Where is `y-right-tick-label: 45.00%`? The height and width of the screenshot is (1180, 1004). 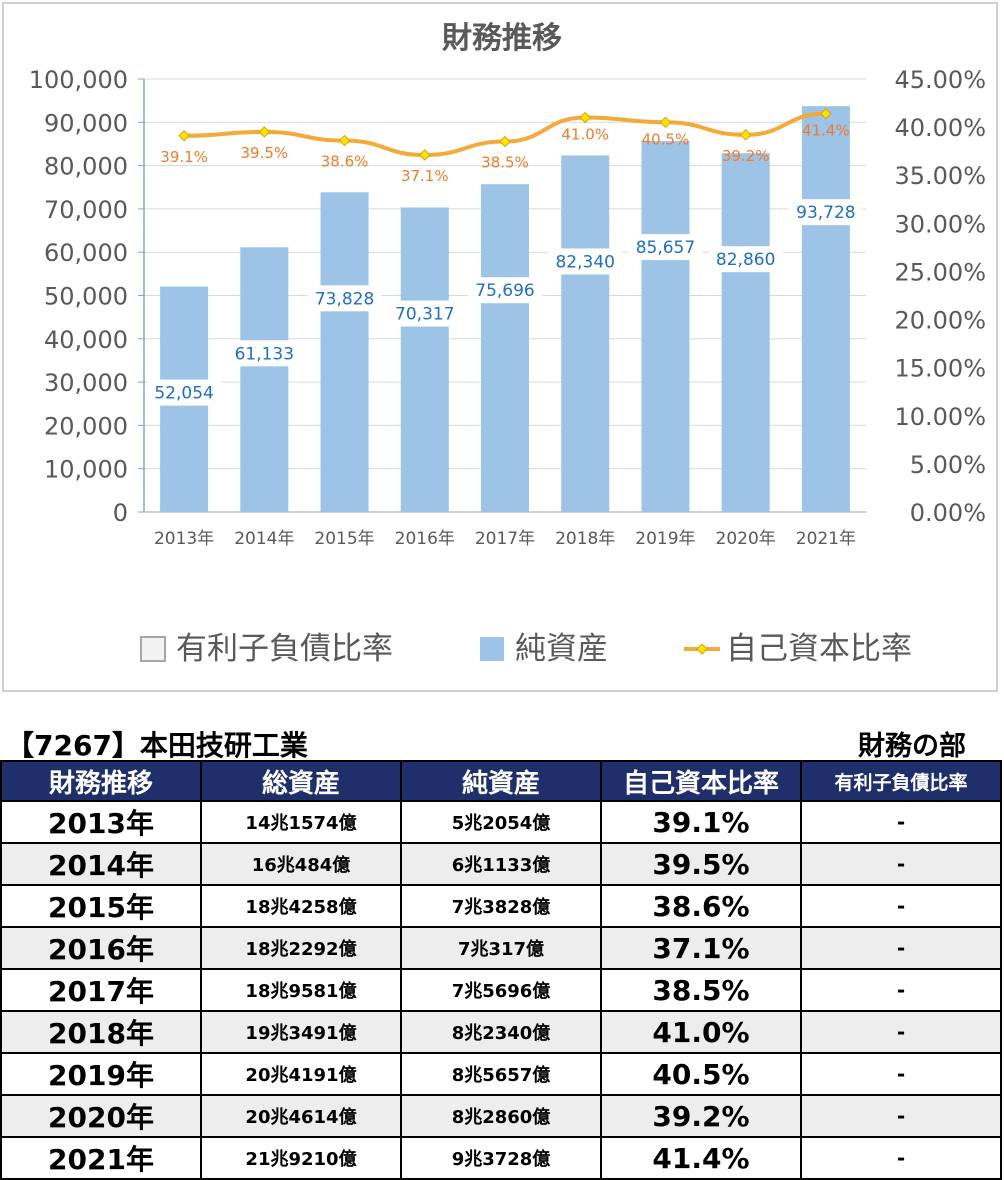
y-right-tick-label: 45.00% is located at coordinates (940, 80).